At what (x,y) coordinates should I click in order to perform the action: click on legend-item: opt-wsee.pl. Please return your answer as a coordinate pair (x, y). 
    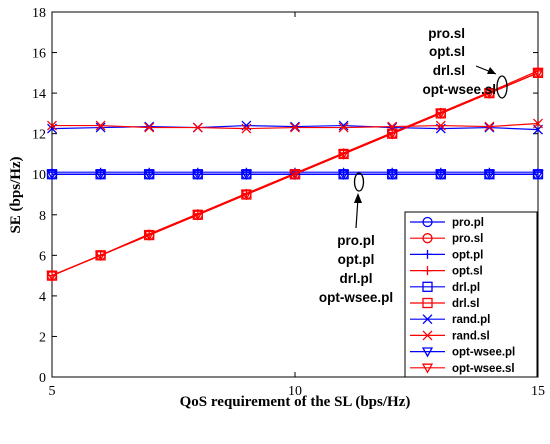
    Looking at the image, I should click on (462, 353).